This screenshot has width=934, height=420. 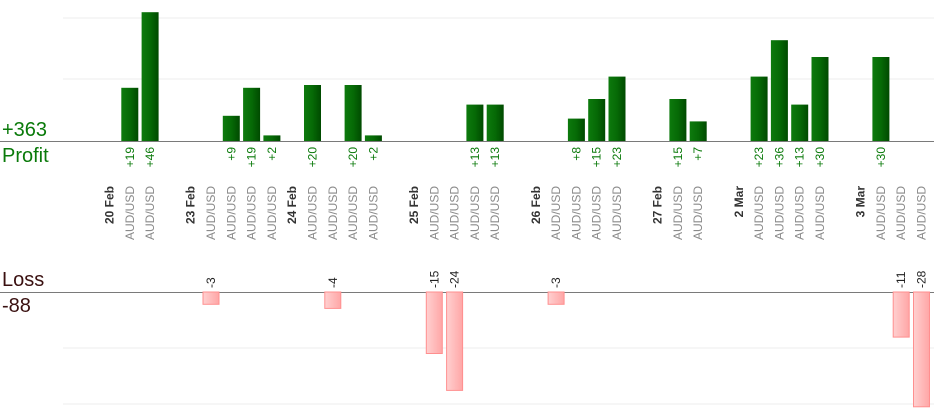 I want to click on date-label: 24 Feb, so click(x=292, y=205).